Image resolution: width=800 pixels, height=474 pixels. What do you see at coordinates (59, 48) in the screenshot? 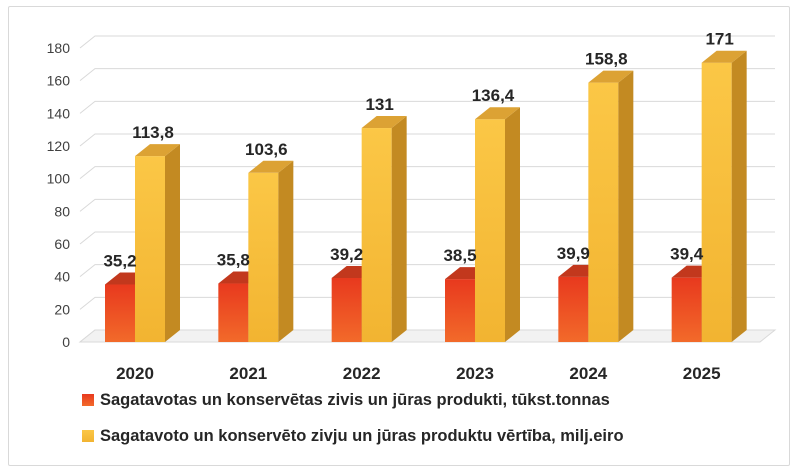
I see `y-tick-label: 180` at bounding box center [59, 48].